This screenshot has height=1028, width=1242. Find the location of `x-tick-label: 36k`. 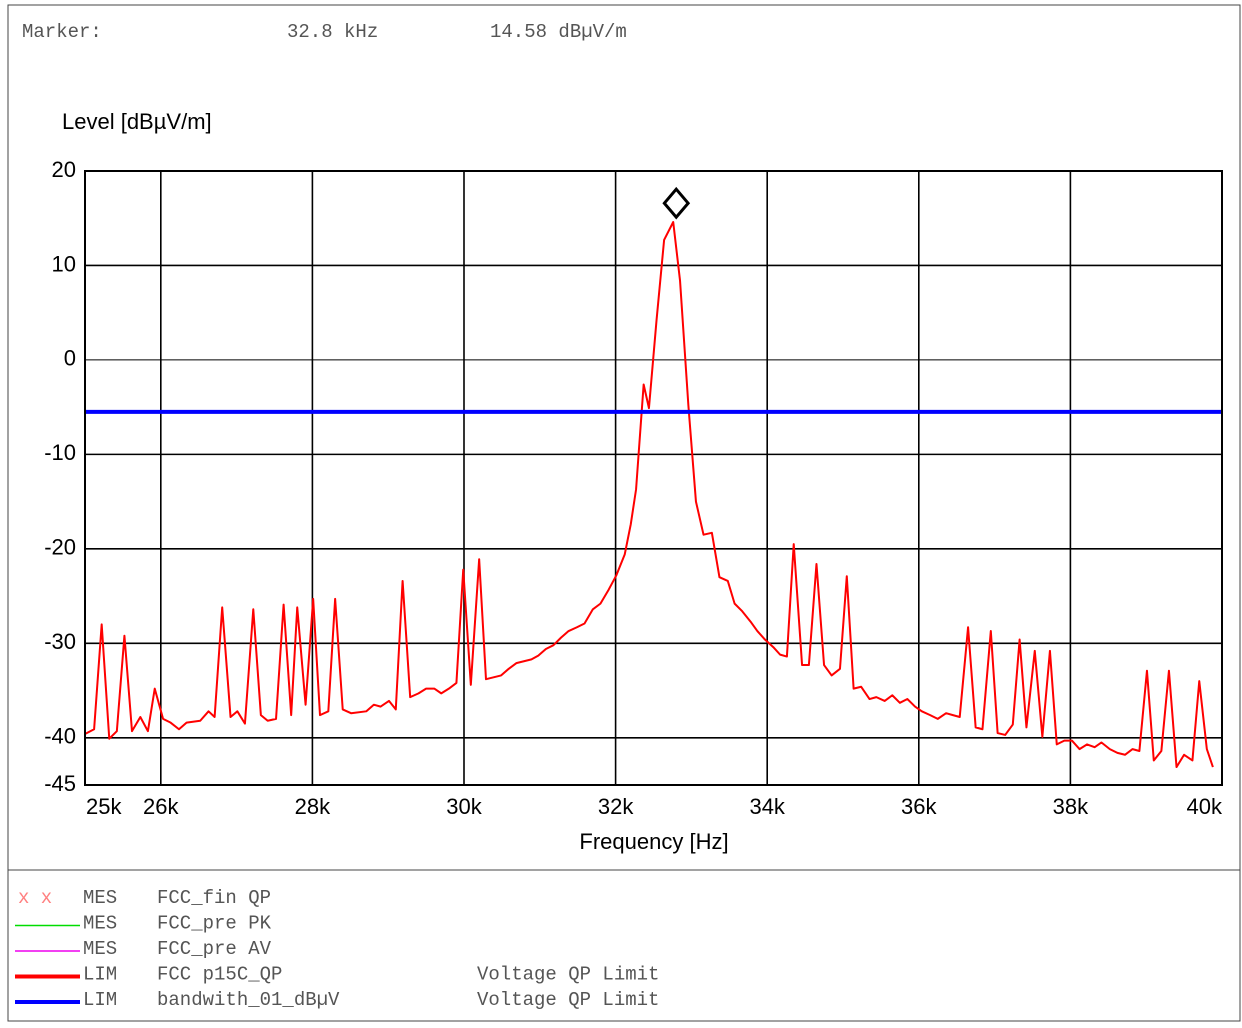

x-tick-label: 36k is located at coordinates (919, 806).